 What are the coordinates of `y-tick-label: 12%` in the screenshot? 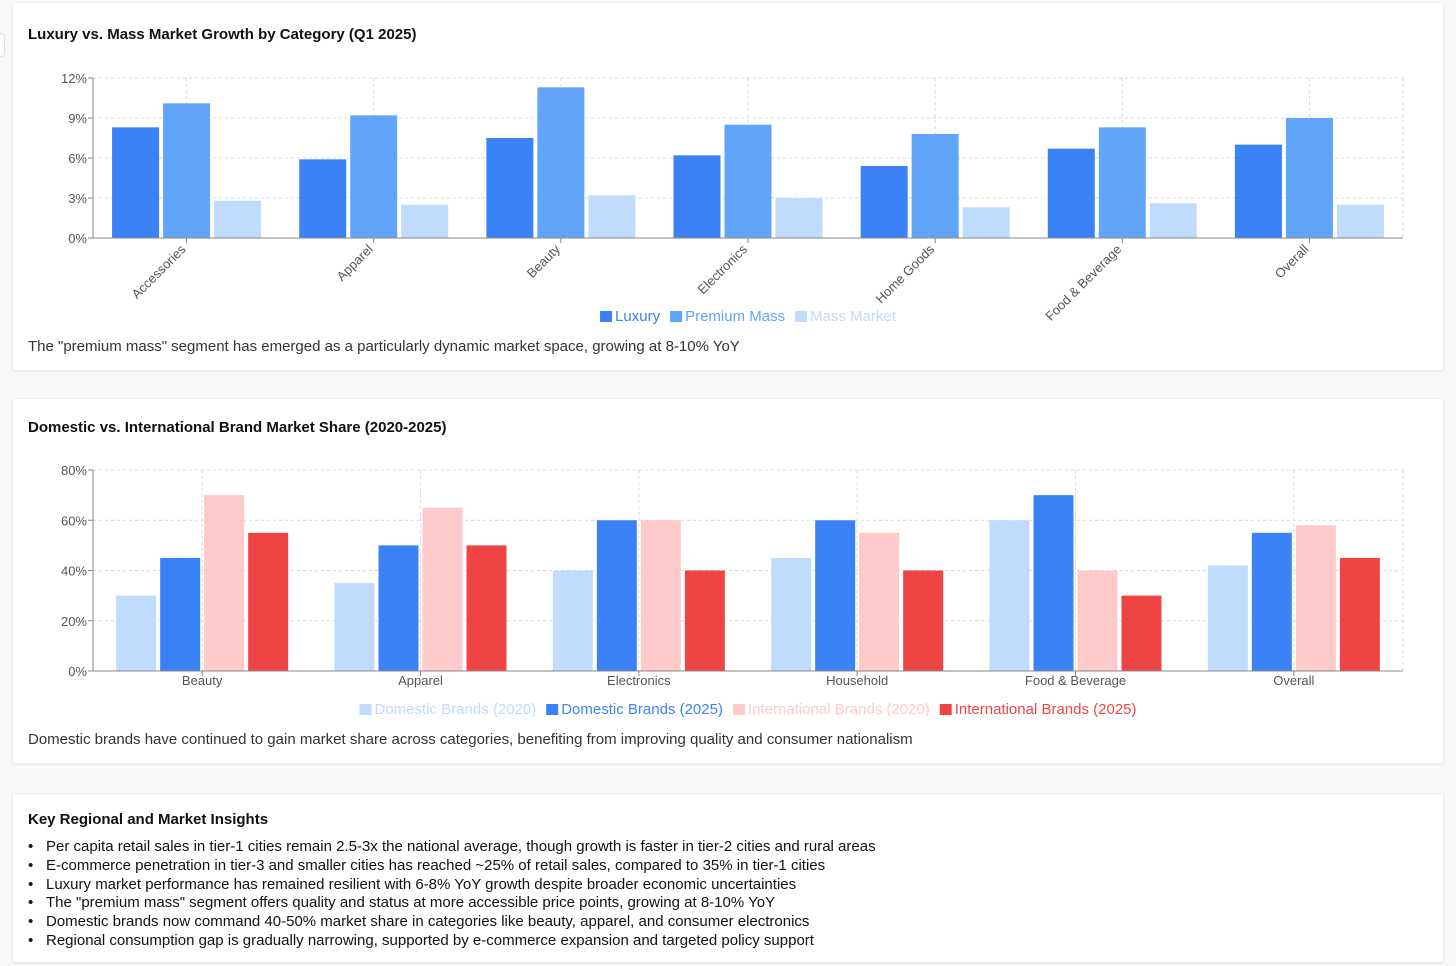 It's located at (74, 78).